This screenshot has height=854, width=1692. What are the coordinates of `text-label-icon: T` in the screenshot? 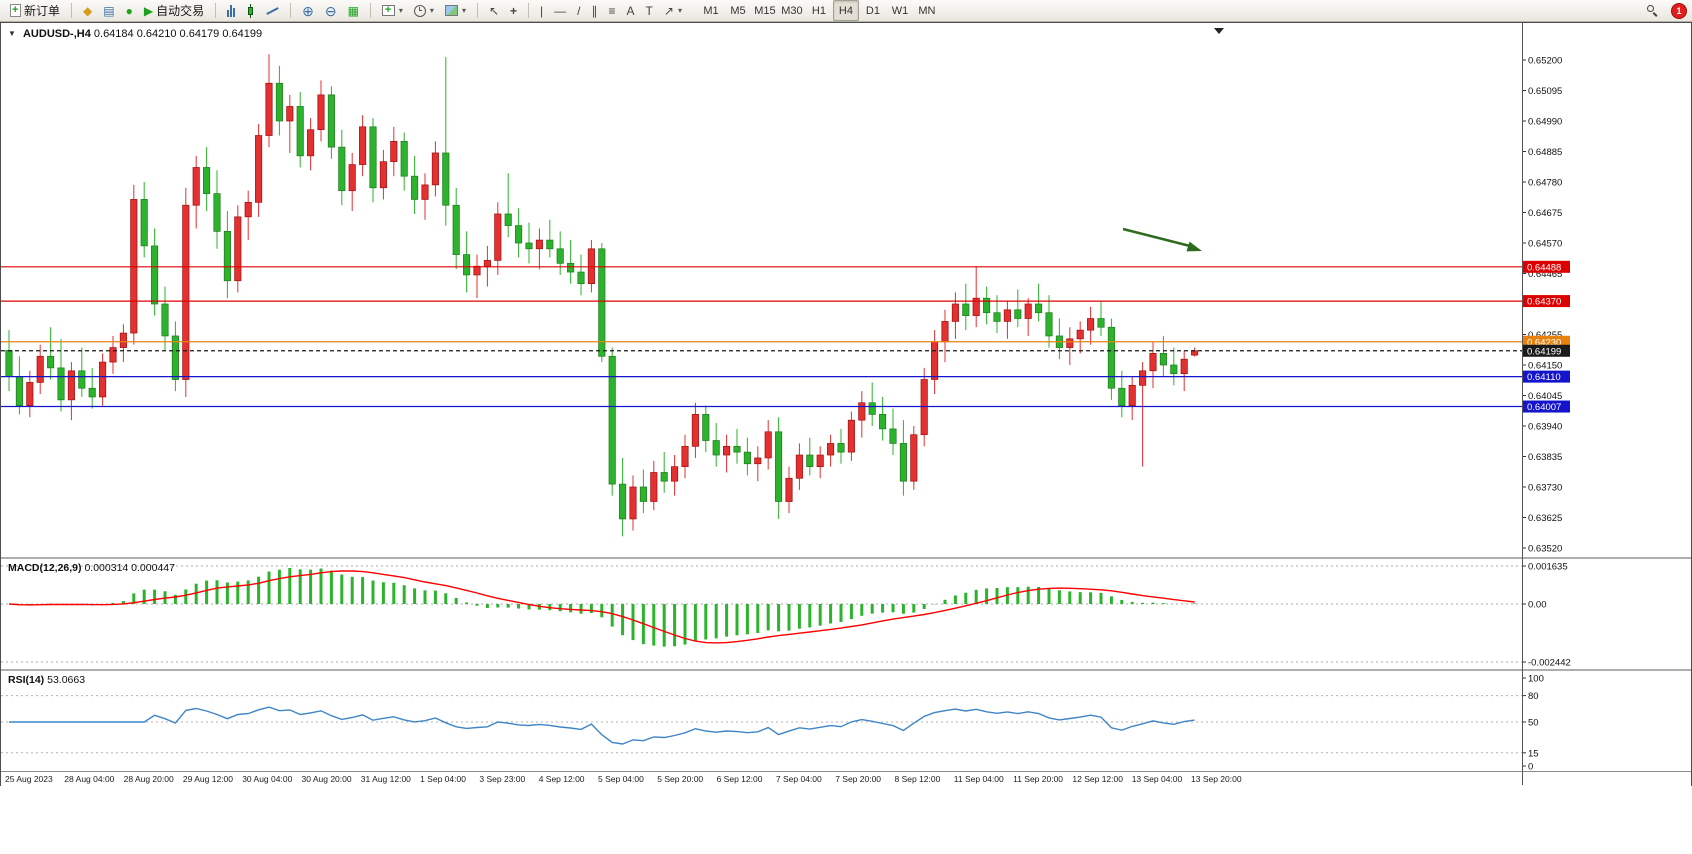 It's located at (649, 10).